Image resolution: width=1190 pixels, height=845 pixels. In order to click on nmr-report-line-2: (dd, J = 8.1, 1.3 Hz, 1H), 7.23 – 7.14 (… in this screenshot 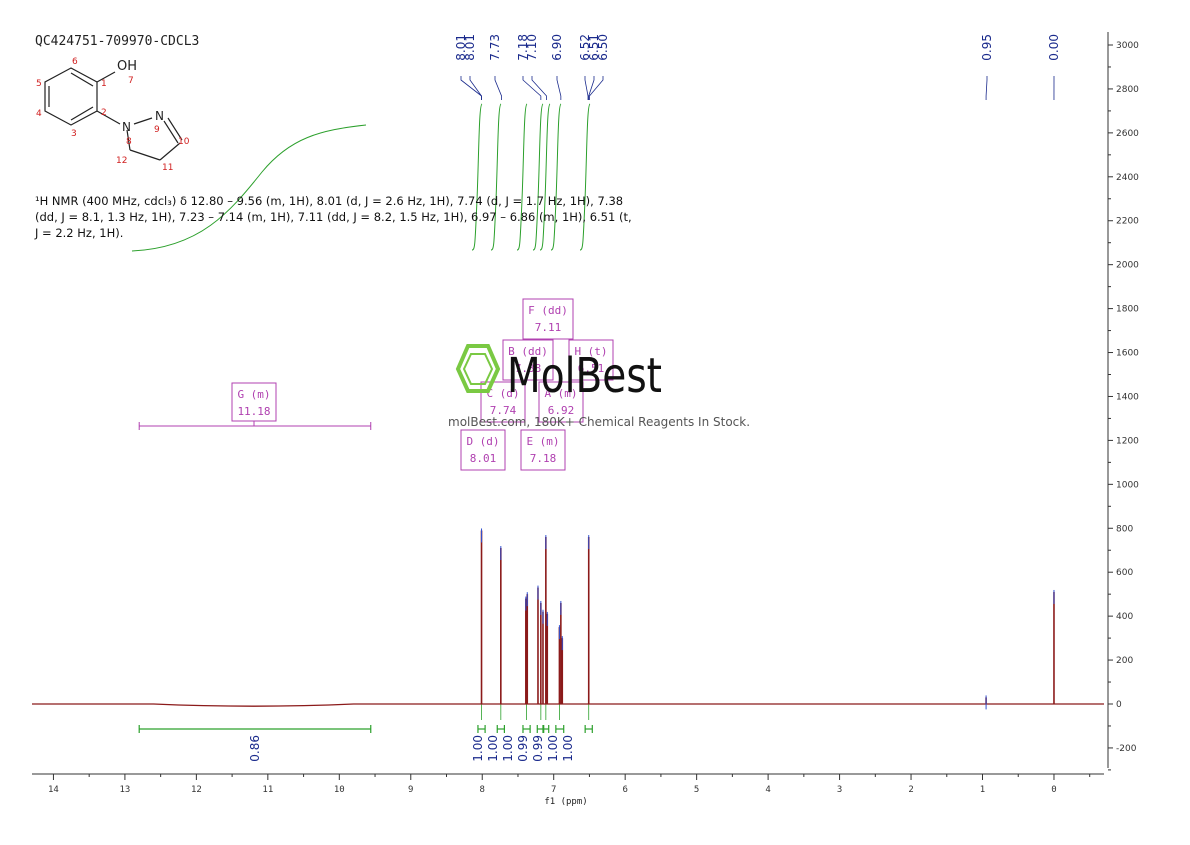, I will do `click(333, 217)`.